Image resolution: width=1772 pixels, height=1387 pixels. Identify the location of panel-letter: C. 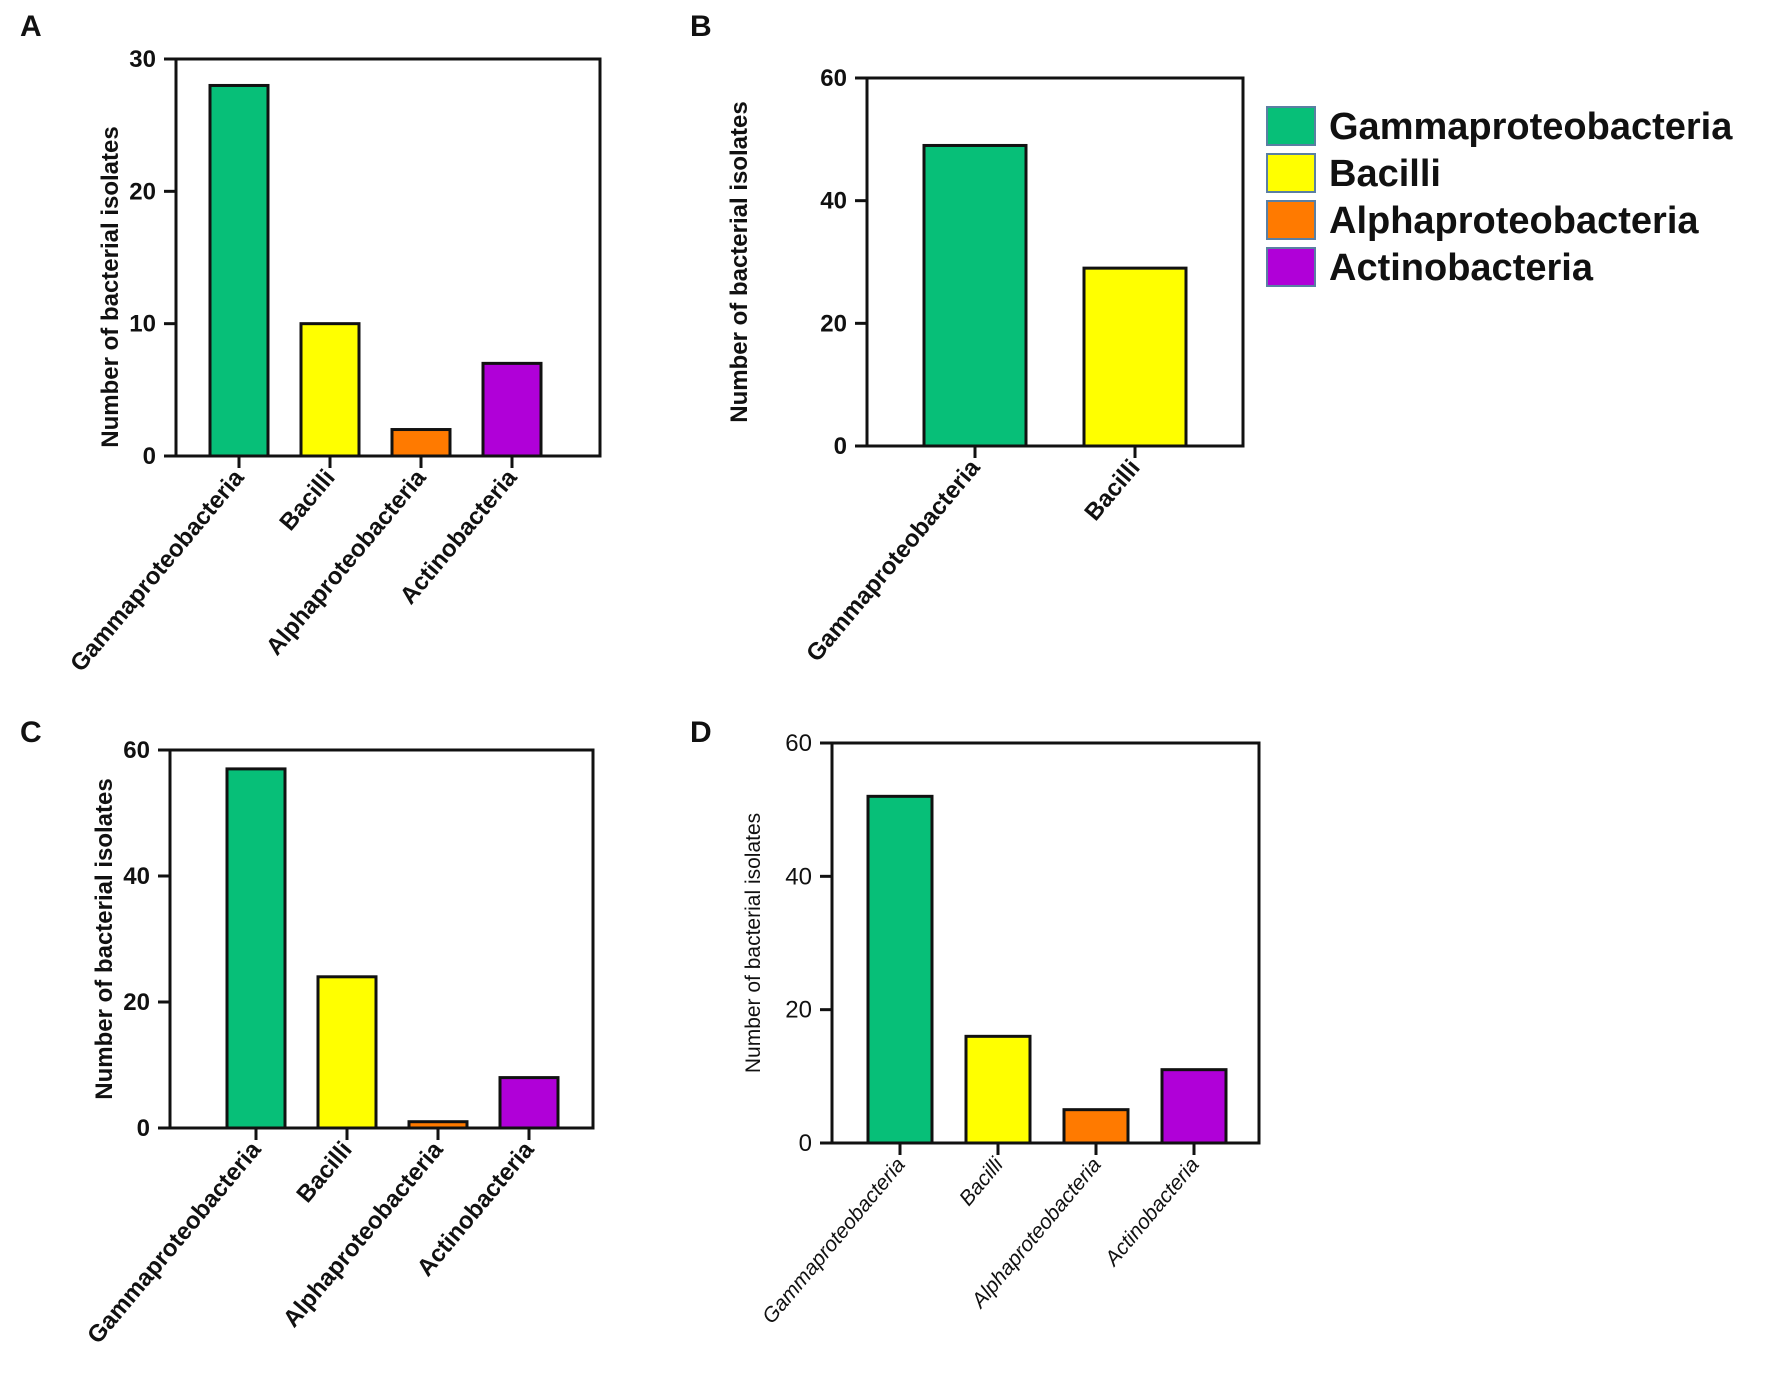
(31, 732).